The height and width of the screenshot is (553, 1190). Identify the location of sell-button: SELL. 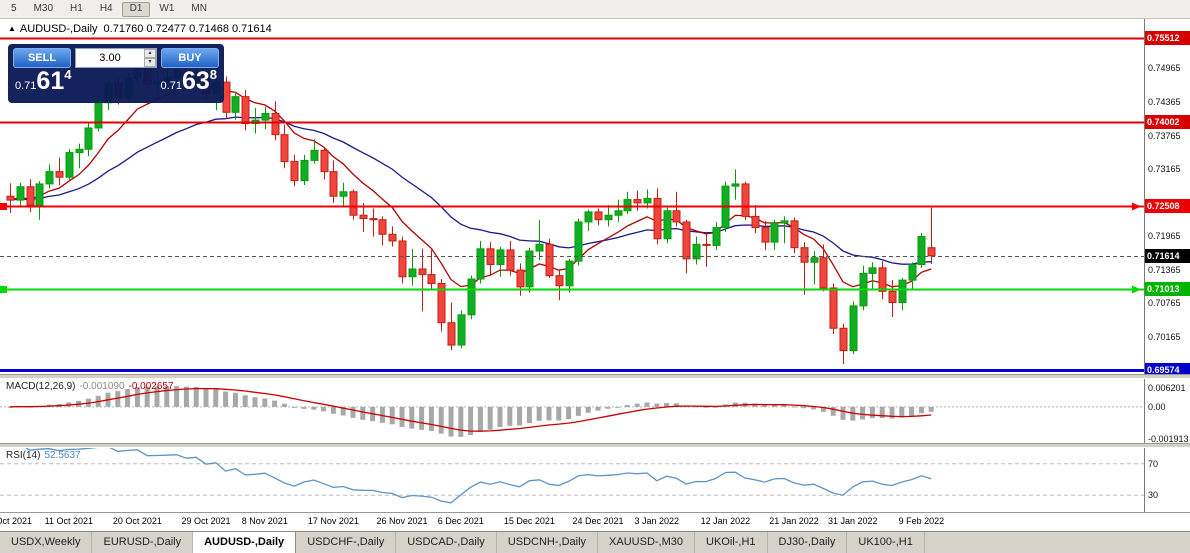
(42, 58).